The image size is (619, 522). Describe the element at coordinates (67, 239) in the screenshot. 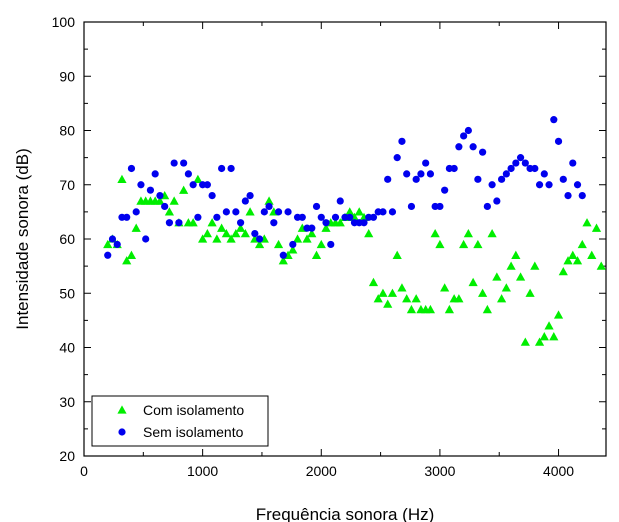

I see `y-tick-label: 60` at that location.